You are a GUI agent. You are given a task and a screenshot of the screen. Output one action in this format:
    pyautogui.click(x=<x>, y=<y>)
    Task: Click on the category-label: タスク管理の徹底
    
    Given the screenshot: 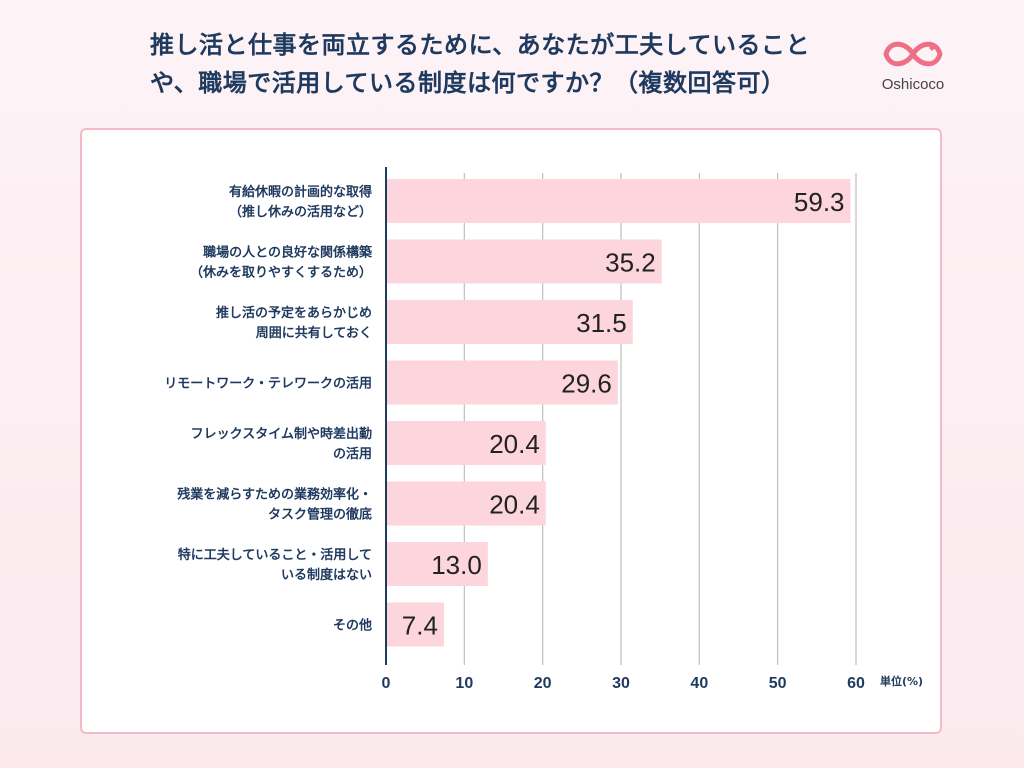 What is the action you would take?
    pyautogui.click(x=320, y=515)
    